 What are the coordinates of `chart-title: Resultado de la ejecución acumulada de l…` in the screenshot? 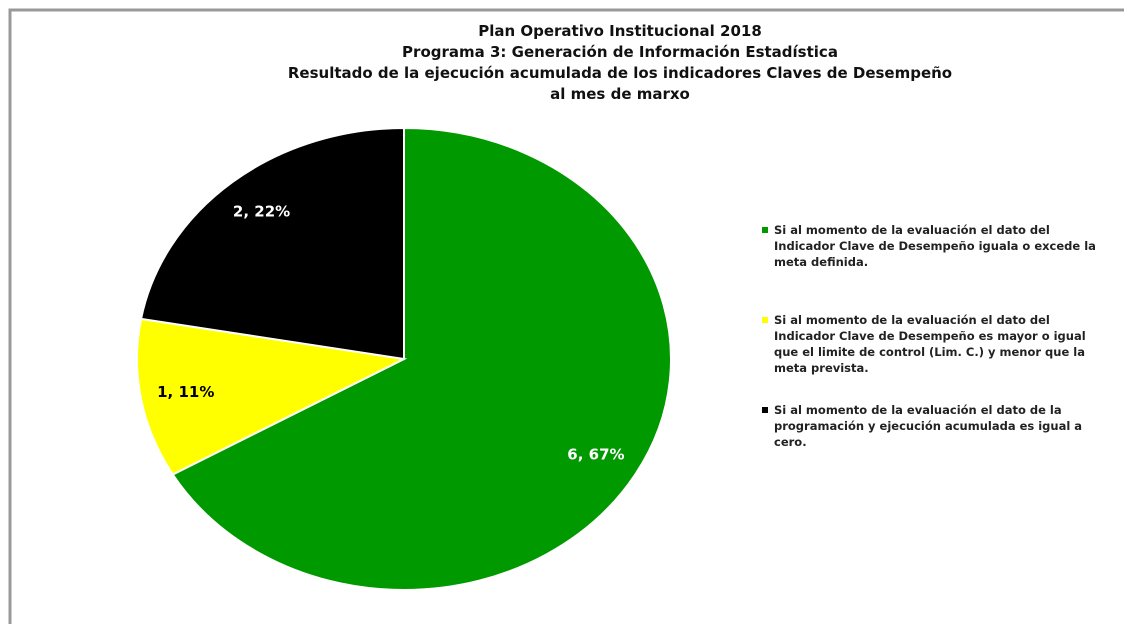 It's located at (620, 73).